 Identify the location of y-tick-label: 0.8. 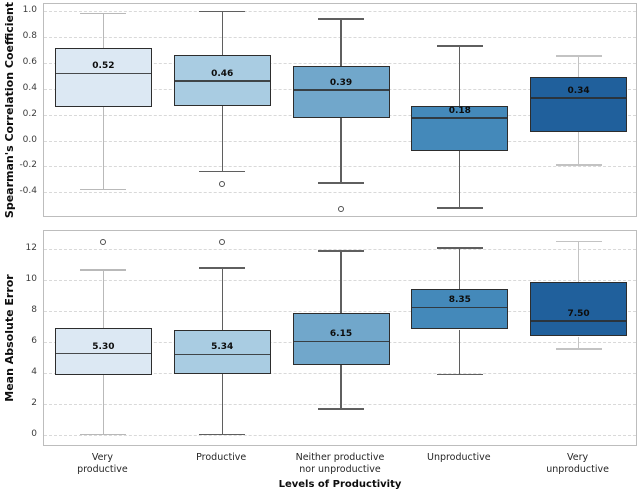
(29, 36).